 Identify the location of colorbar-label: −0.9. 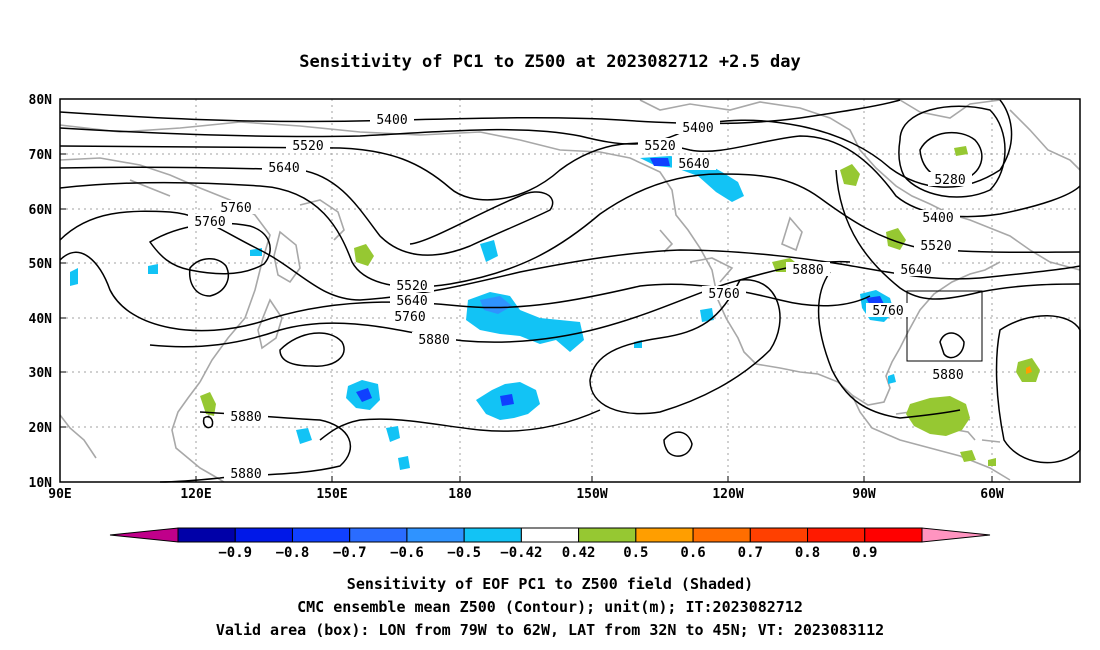
(235, 553).